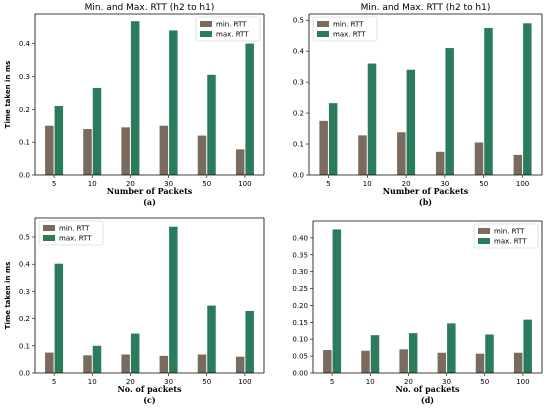  Describe the element at coordinates (300, 272) in the screenshot. I see `y-tick-label: 0.30` at that location.